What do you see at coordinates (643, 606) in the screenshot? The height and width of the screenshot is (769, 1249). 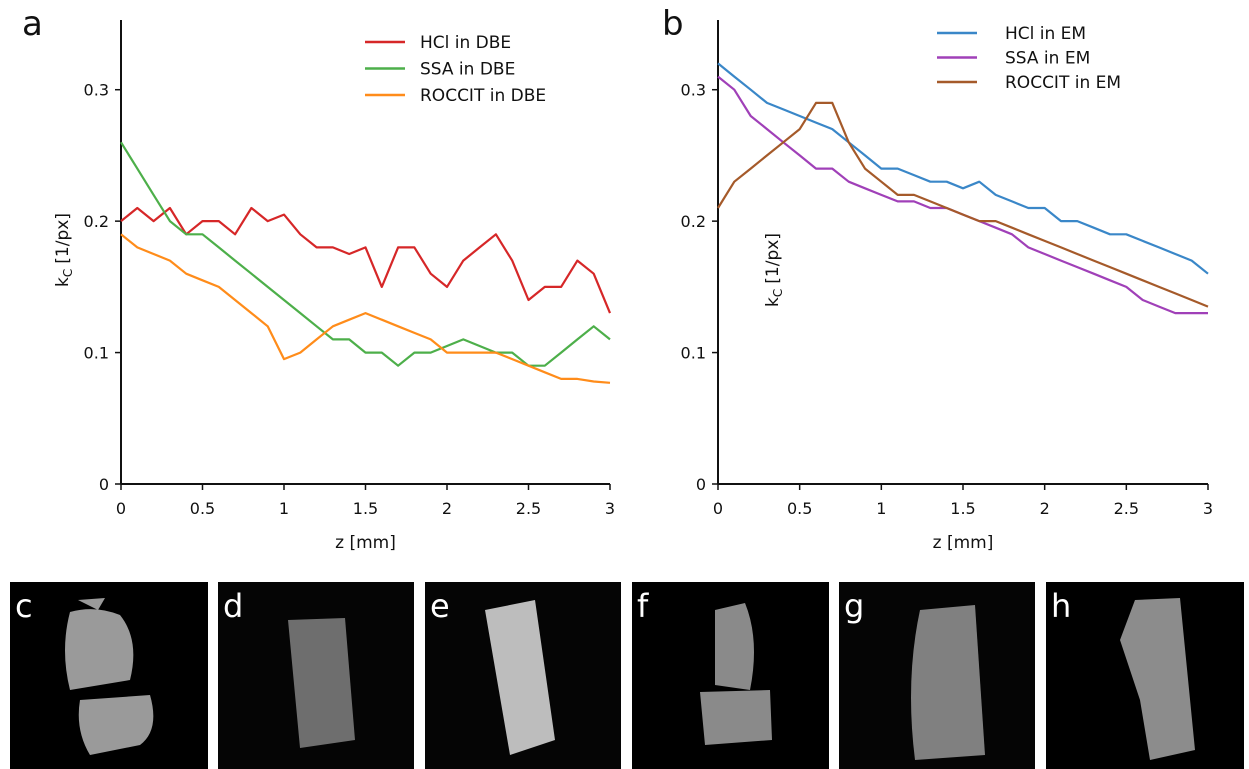 I see `image-label: f` at bounding box center [643, 606].